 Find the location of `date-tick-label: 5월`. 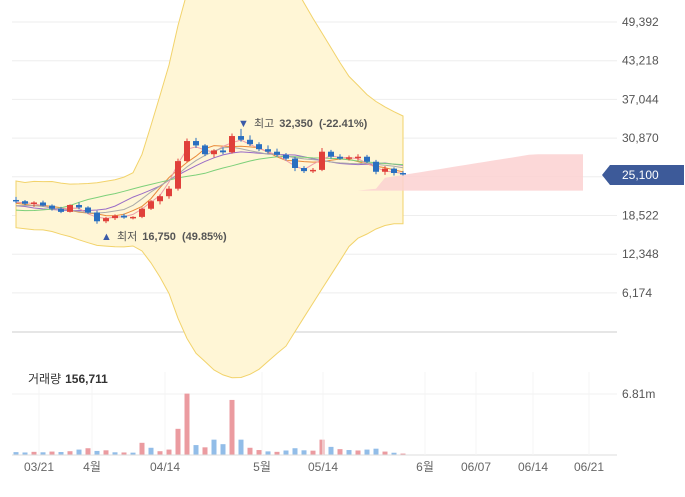

date-tick-label: 5월 is located at coordinates (262, 467).